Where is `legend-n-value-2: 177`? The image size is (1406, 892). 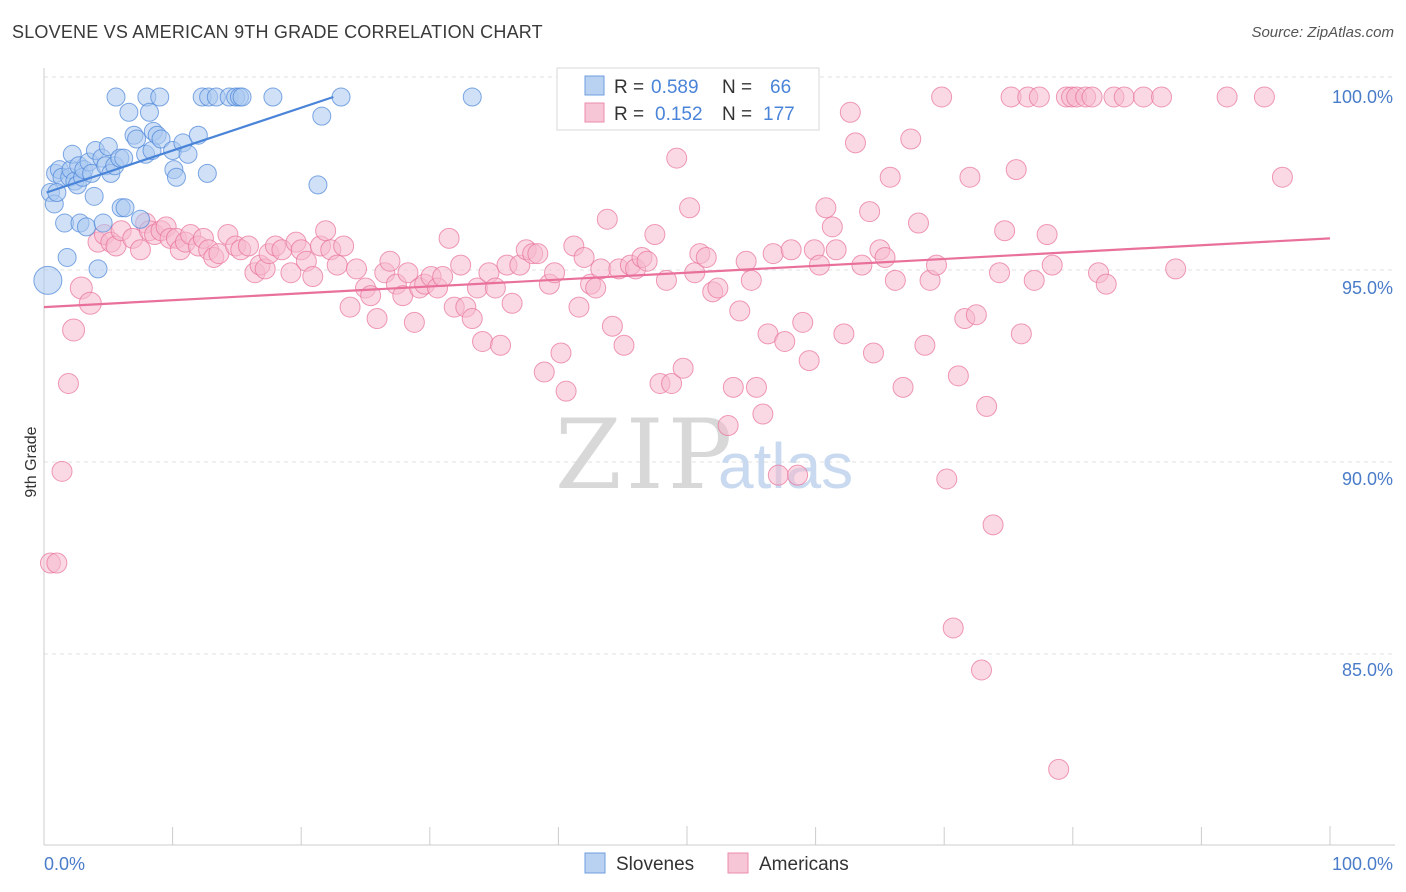 legend-n-value-2: 177 is located at coordinates (779, 114).